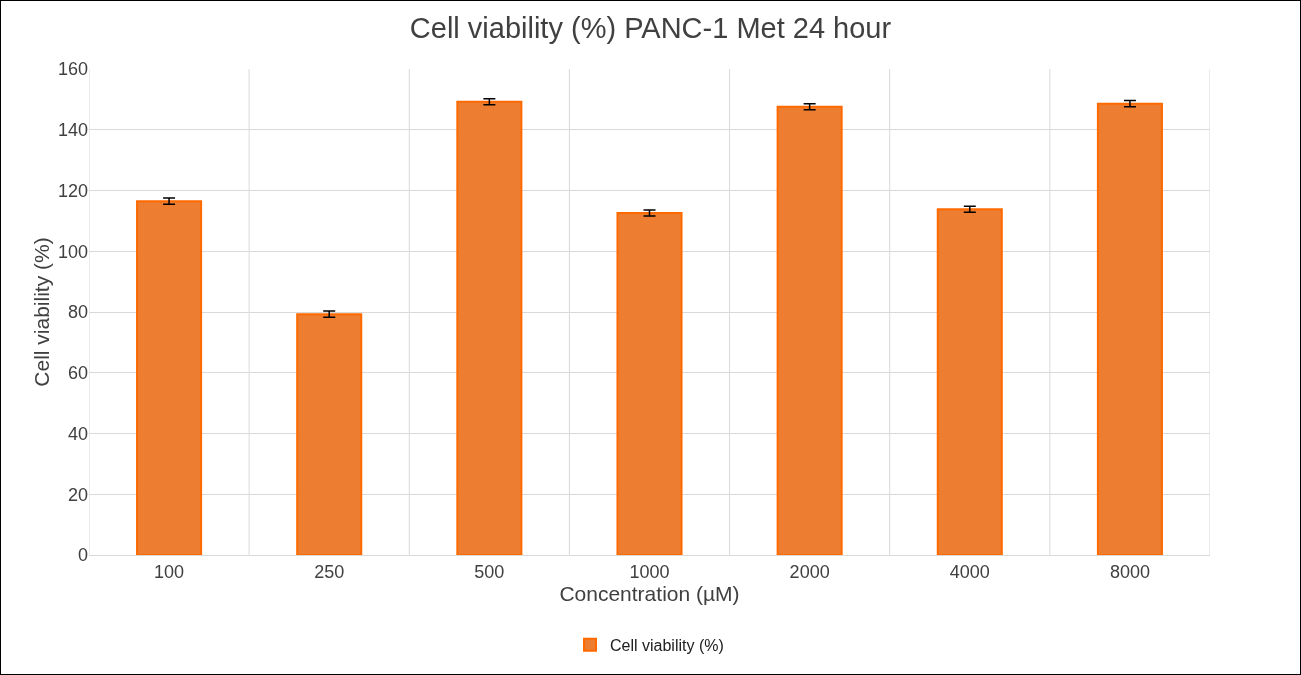 This screenshot has width=1301, height=675. Describe the element at coordinates (82, 555) in the screenshot. I see `y-tick-label: 0` at that location.